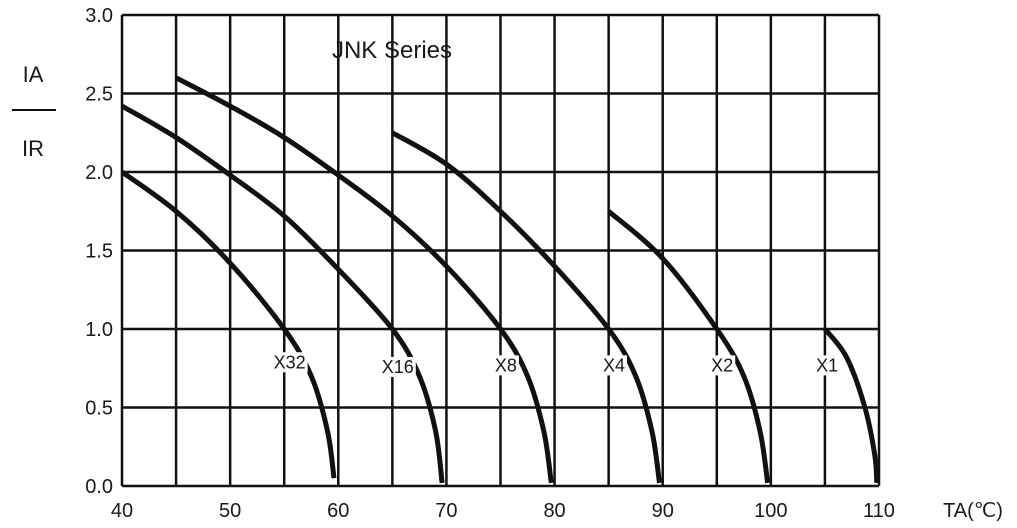  I want to click on y-axis-label-bottom: IR, so click(33, 148).